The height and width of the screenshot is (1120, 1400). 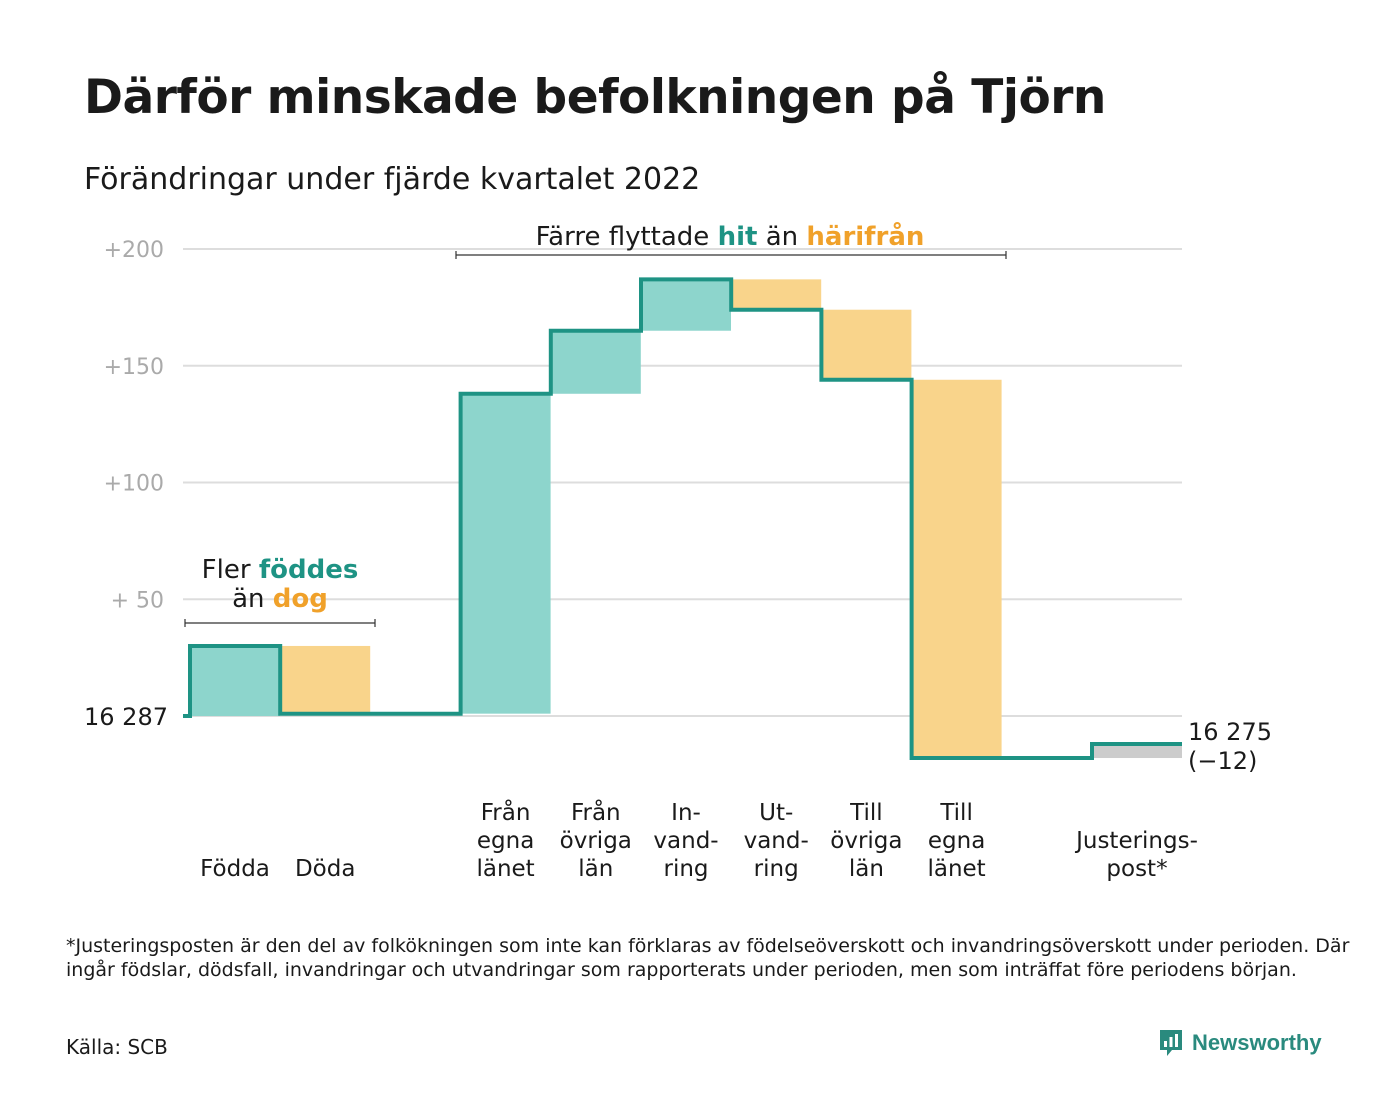 I want to click on y-tick-label: + 50, so click(x=137, y=600).